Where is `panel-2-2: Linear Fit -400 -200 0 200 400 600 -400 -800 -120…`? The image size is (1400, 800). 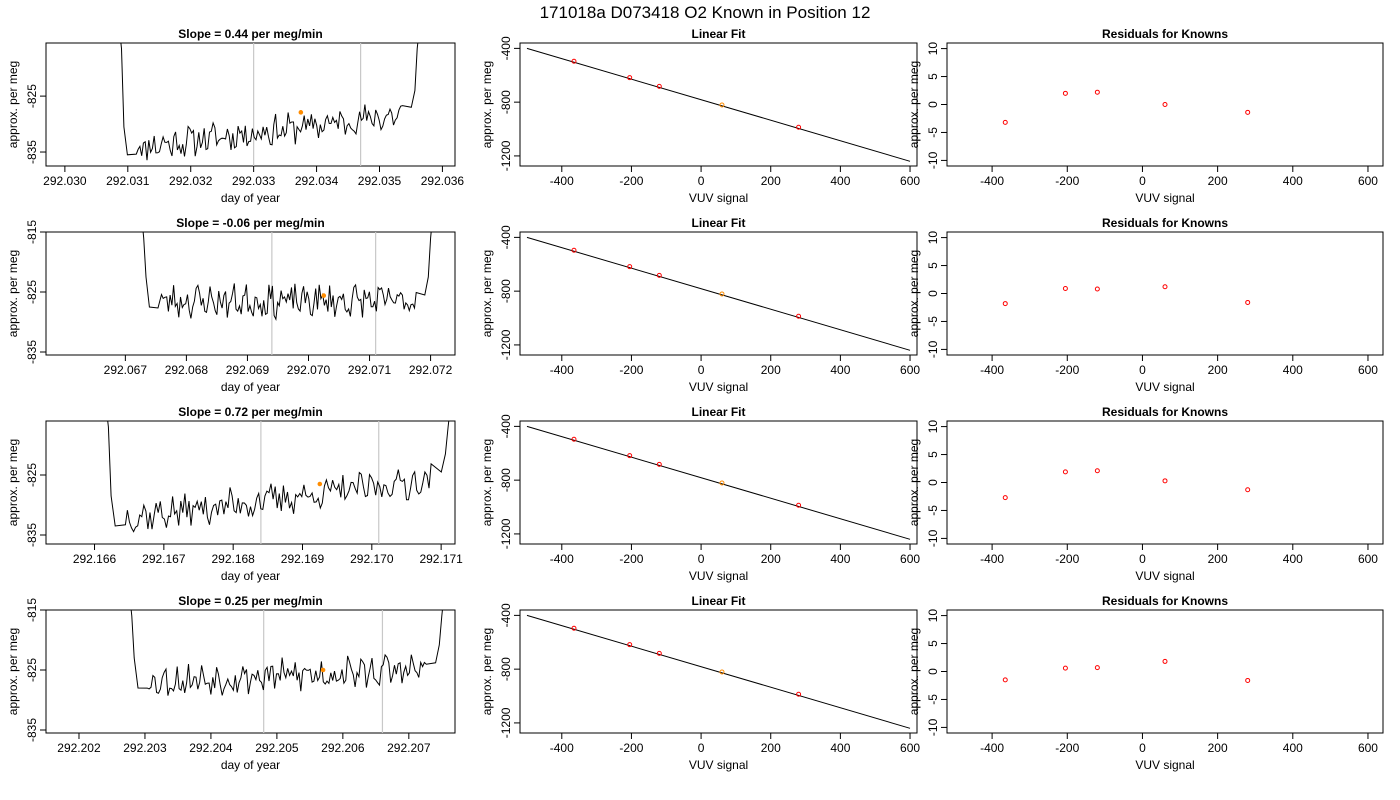
panel-2-2: Linear Fit -400 -200 0 200 400 600 -400 -800 -120… is located at coordinates (700, 305).